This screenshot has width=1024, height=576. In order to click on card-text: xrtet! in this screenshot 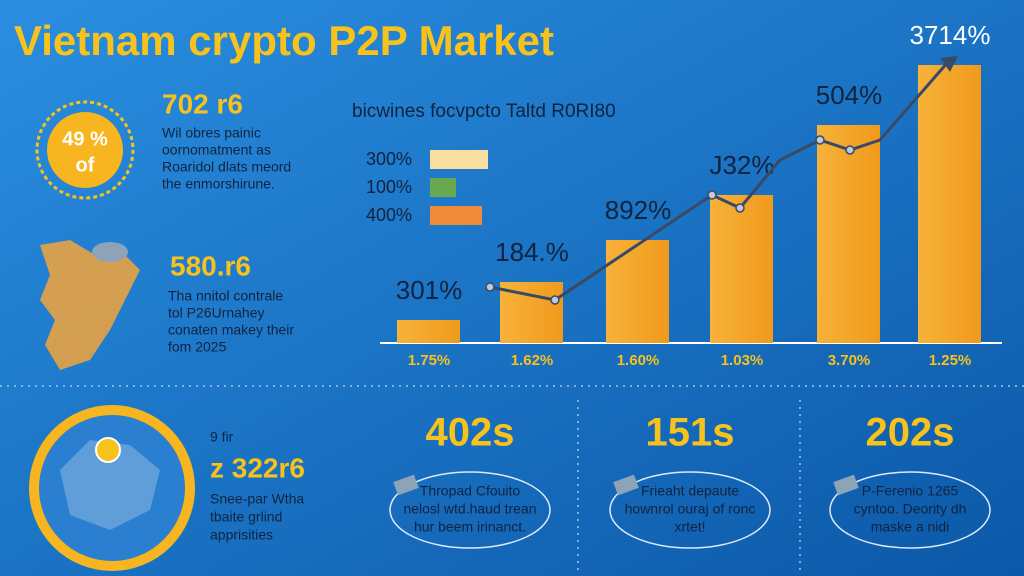, I will do `click(689, 527)`.